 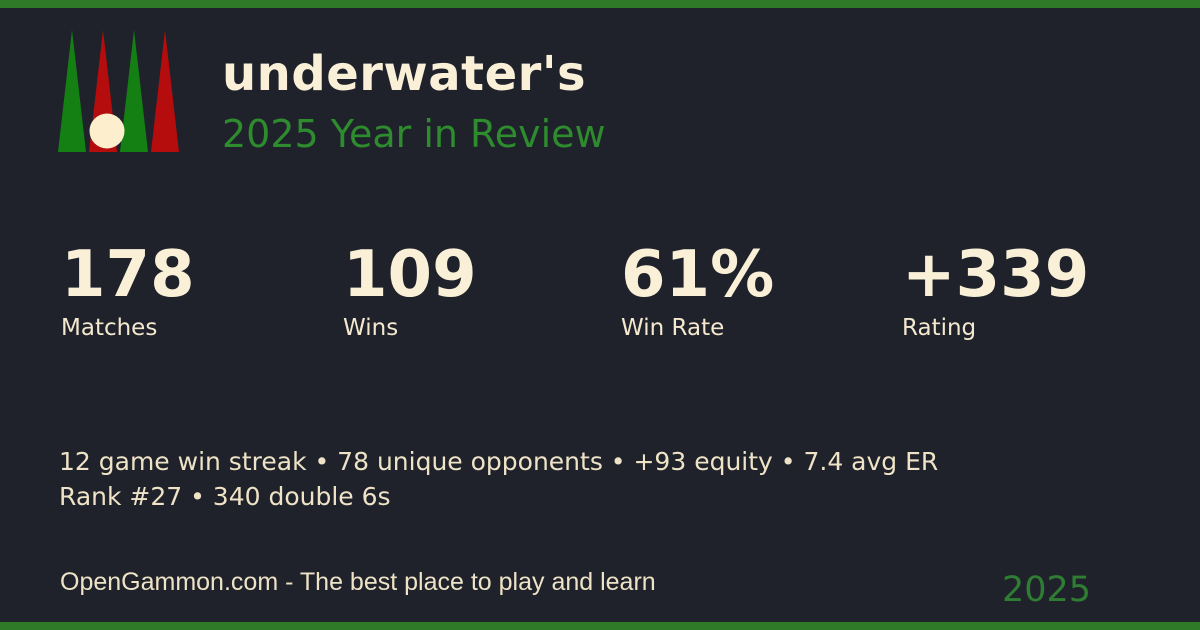 What do you see at coordinates (698, 275) in the screenshot?
I see `stat-win-rate-value: 61%` at bounding box center [698, 275].